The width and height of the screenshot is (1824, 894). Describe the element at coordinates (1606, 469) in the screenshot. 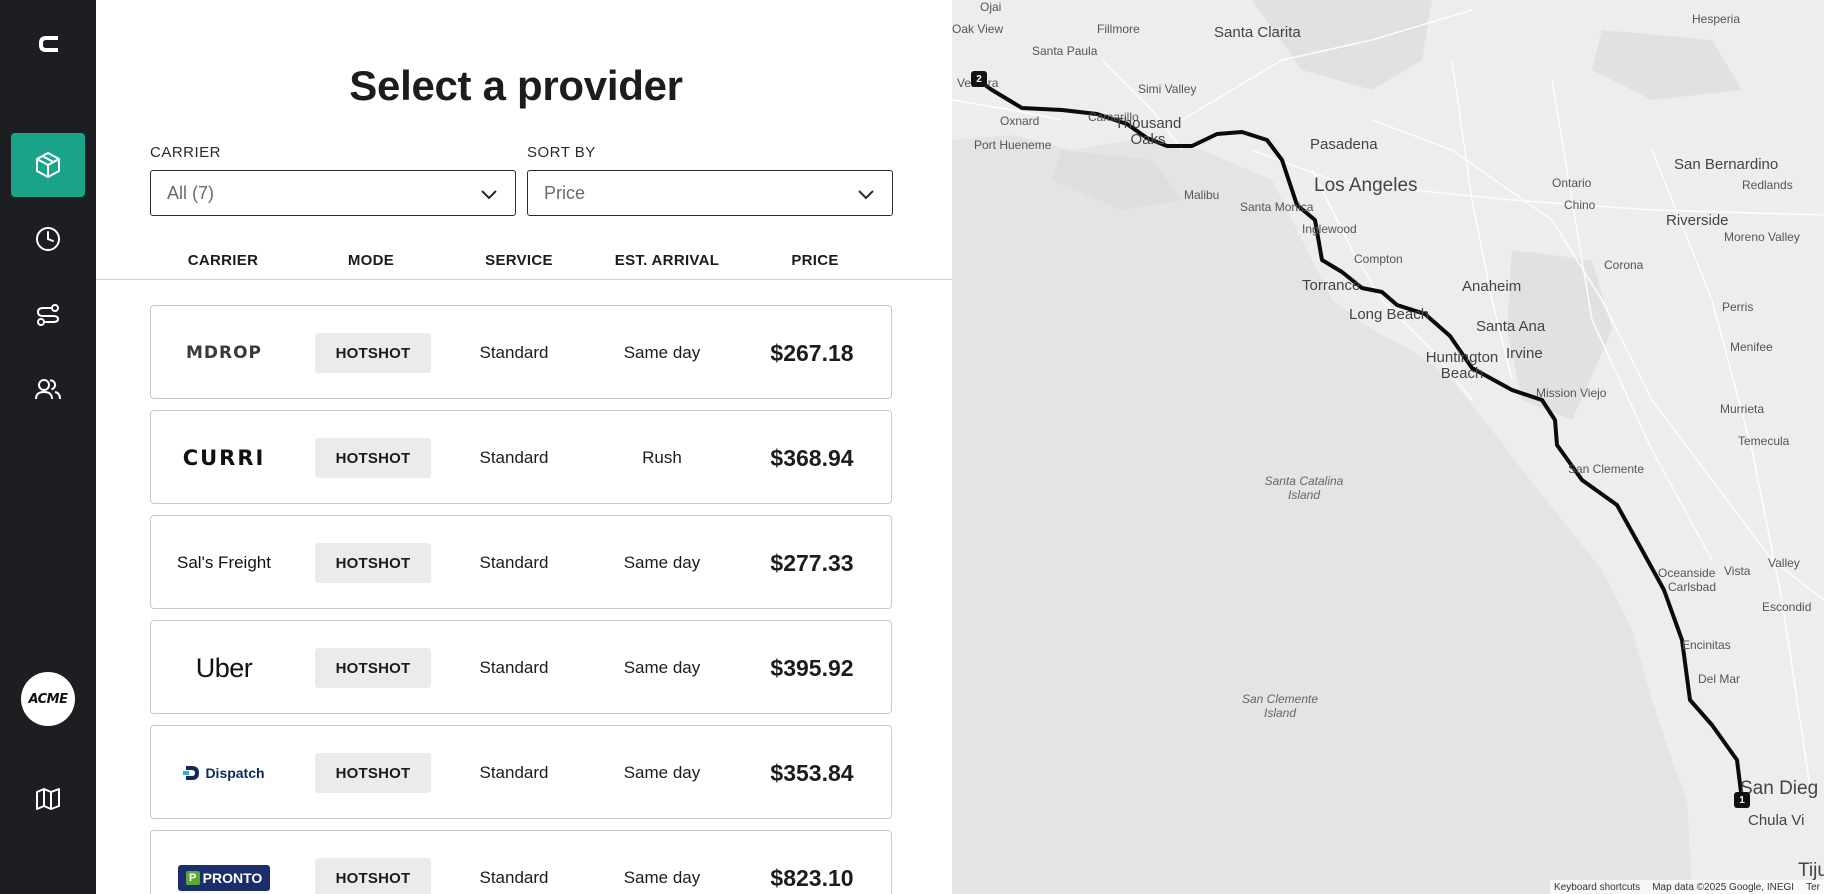

I see `map-label: San Clemente` at that location.